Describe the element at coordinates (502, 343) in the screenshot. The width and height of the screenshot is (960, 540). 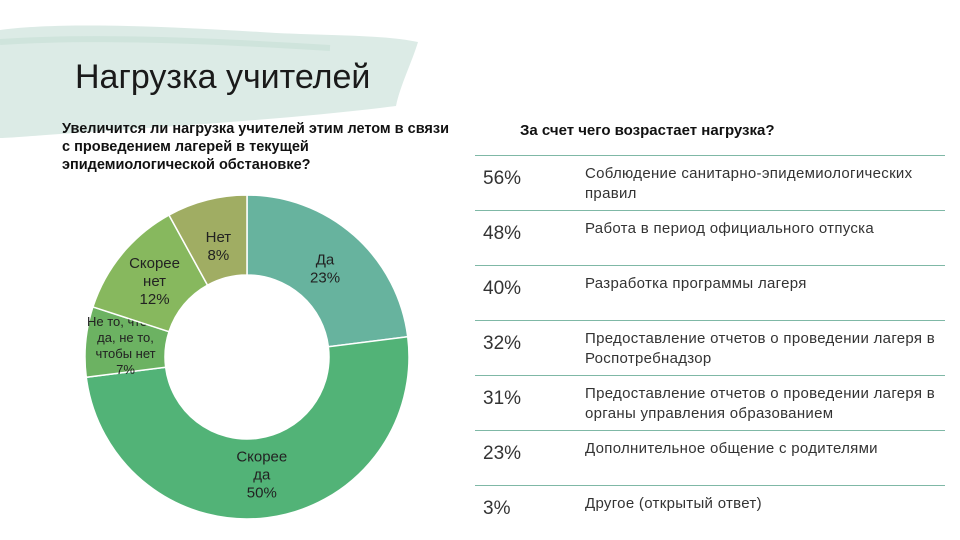
I see `row-percent: 32%` at that location.